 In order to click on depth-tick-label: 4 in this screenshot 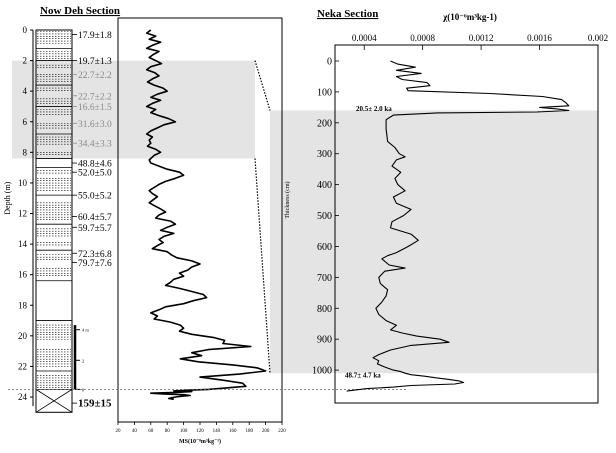, I will do `click(25, 91)`.